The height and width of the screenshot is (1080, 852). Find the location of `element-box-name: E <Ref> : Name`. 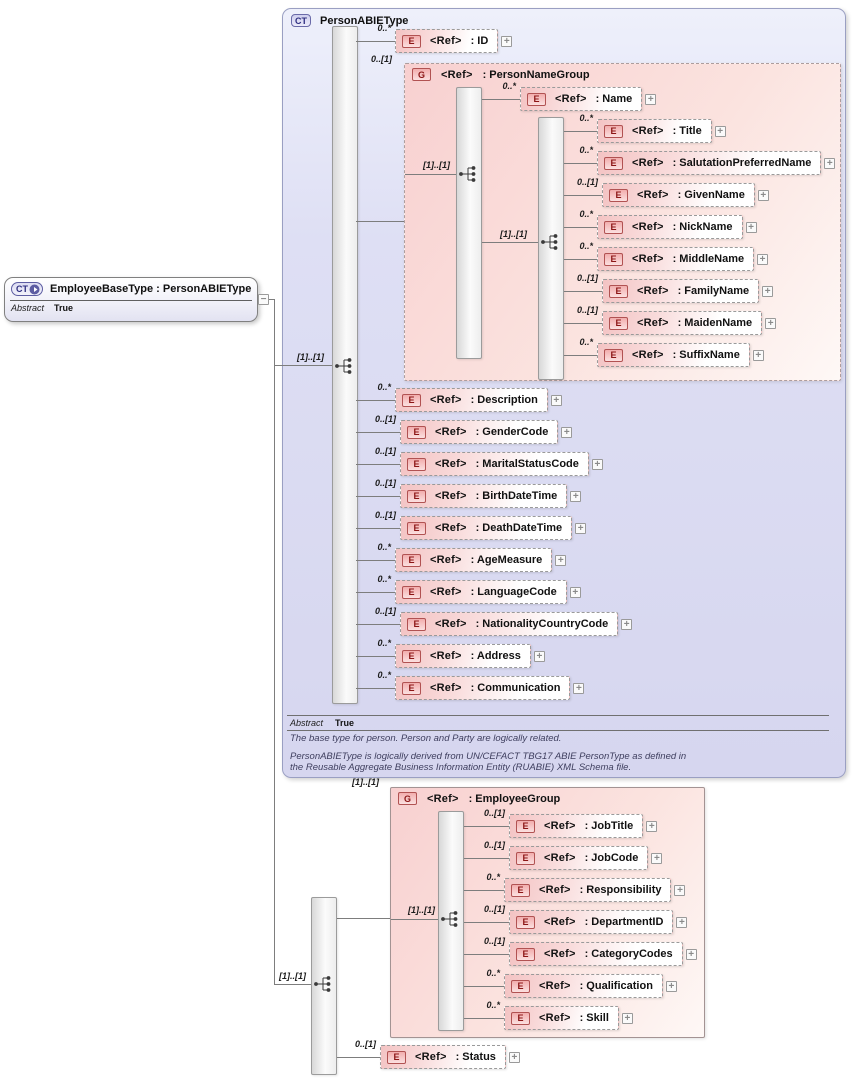

element-box-name: E <Ref> : Name is located at coordinates (581, 99).